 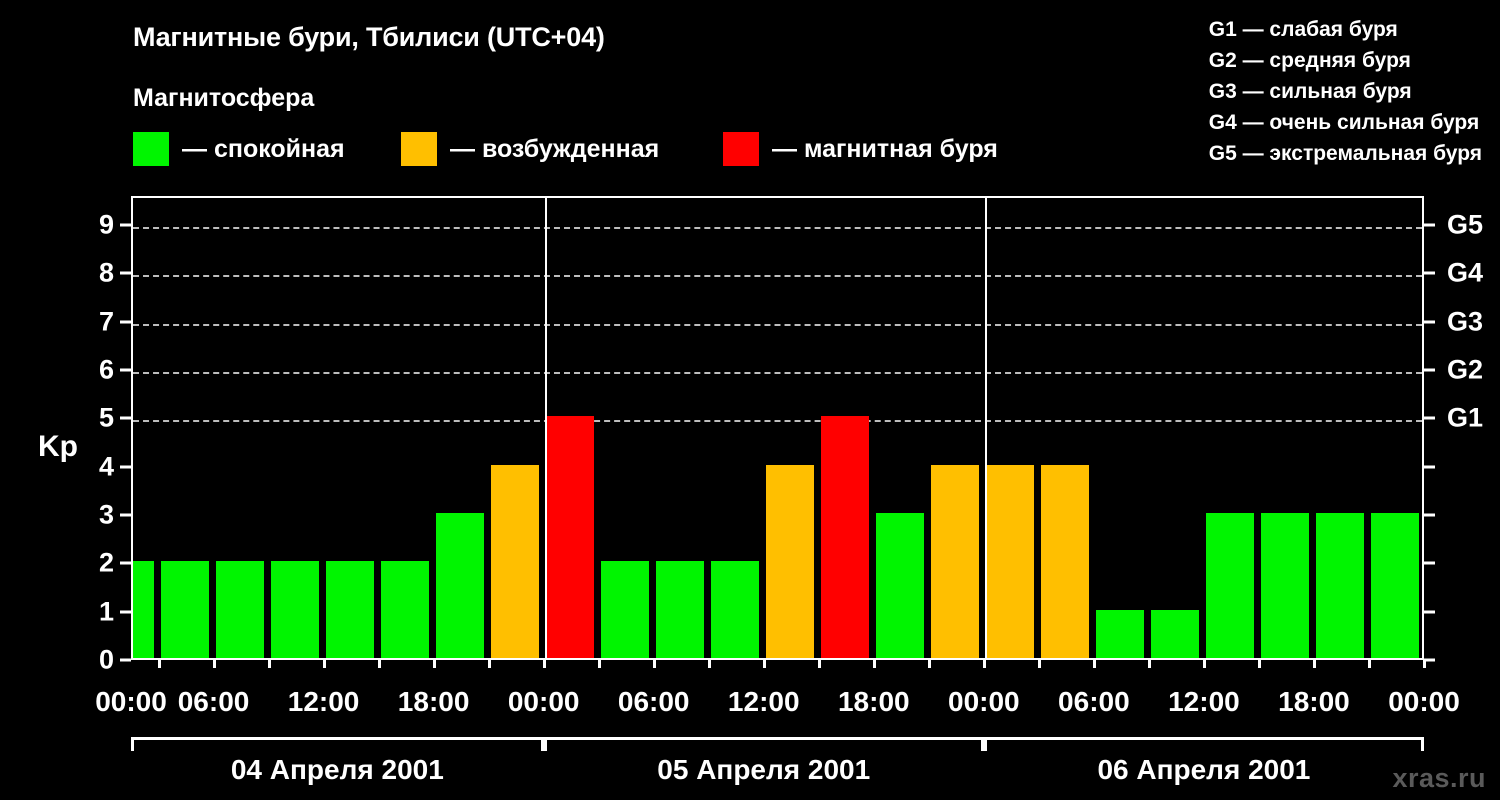 What do you see at coordinates (764, 769) in the screenshot?
I see `day-caption: 05 Апреля 2001` at bounding box center [764, 769].